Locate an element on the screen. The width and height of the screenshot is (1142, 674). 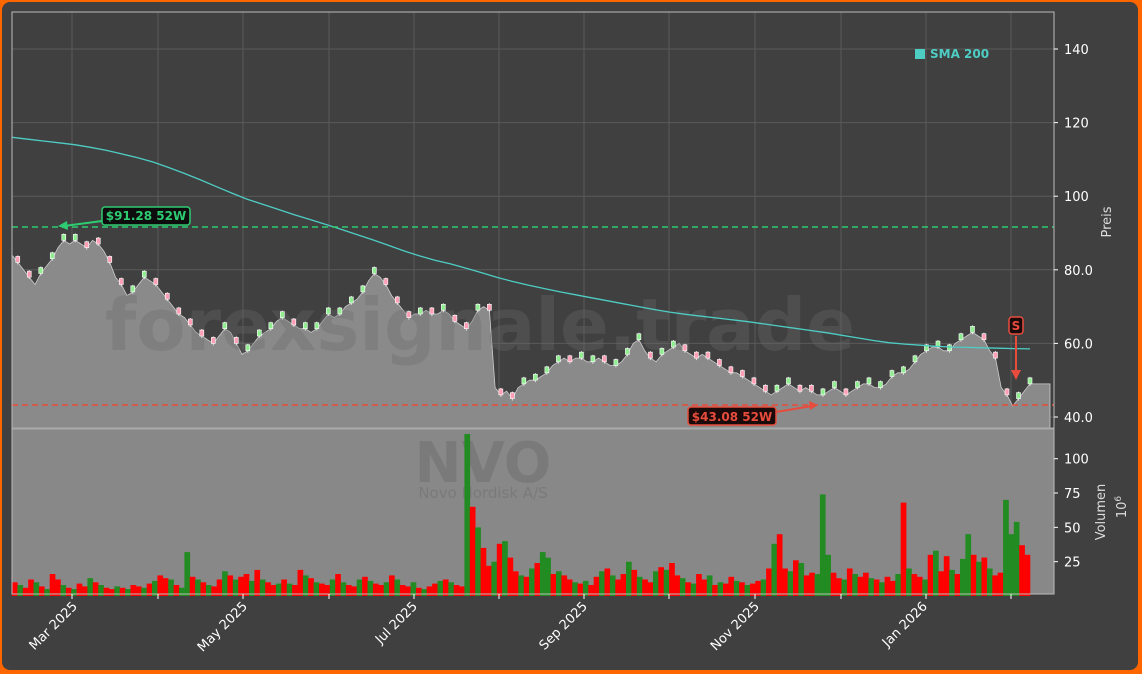
price-axis: 140 120 100 80.0 60.0 40.0 is located at coordinates (1073, 234).